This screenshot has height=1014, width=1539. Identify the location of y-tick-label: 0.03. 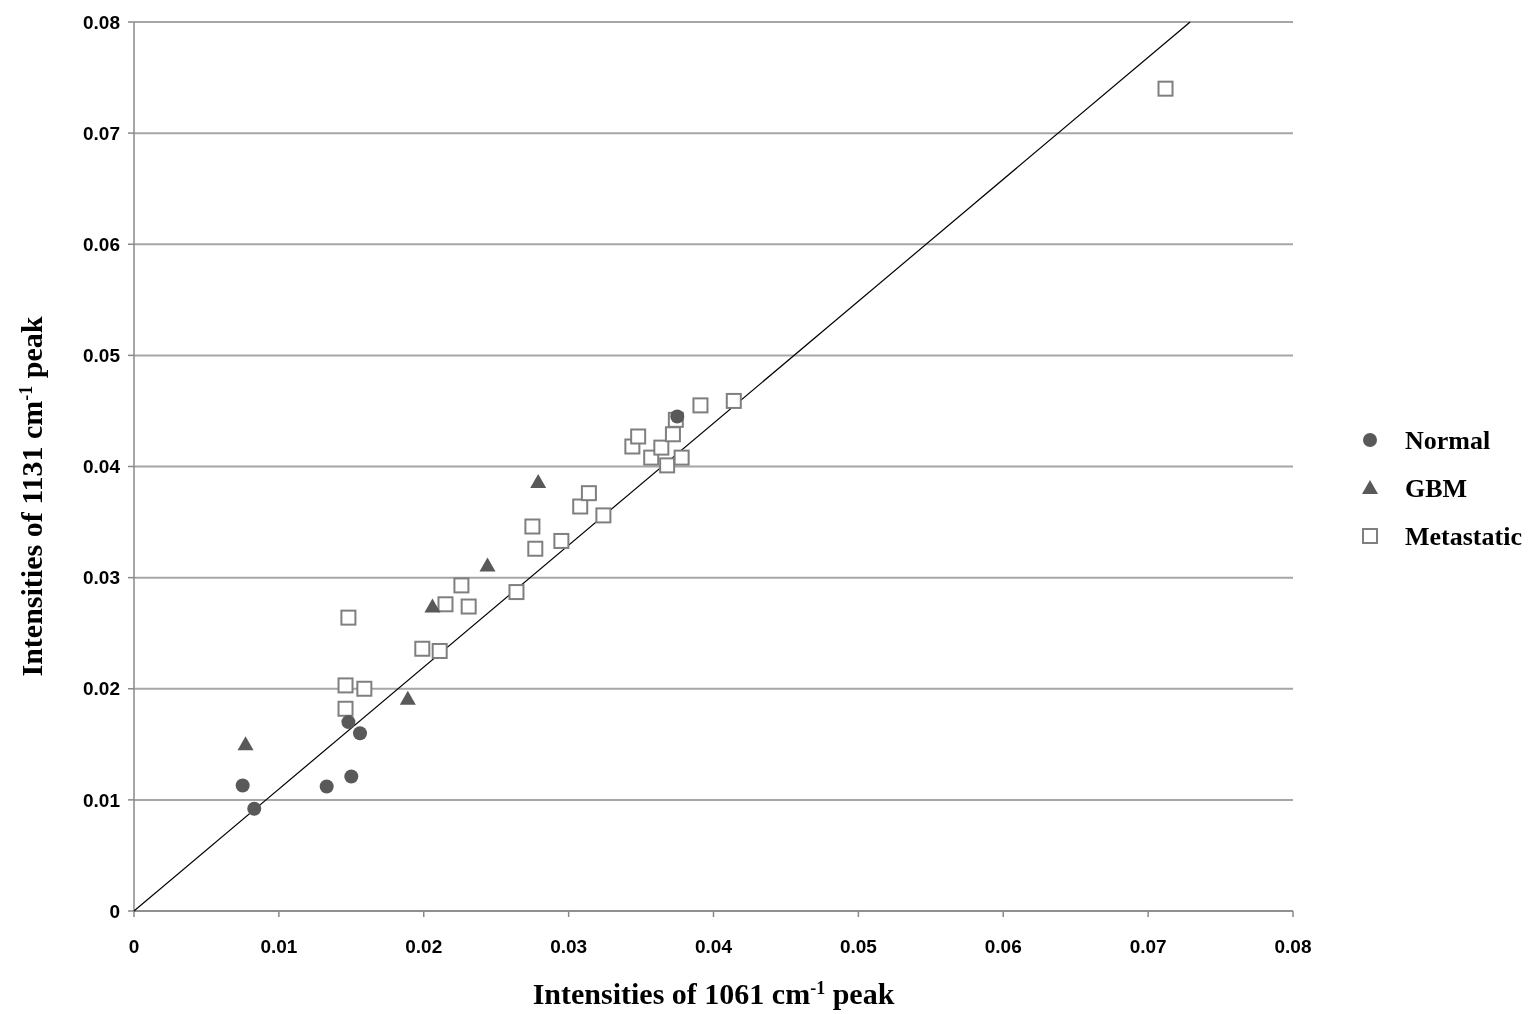
(101, 578).